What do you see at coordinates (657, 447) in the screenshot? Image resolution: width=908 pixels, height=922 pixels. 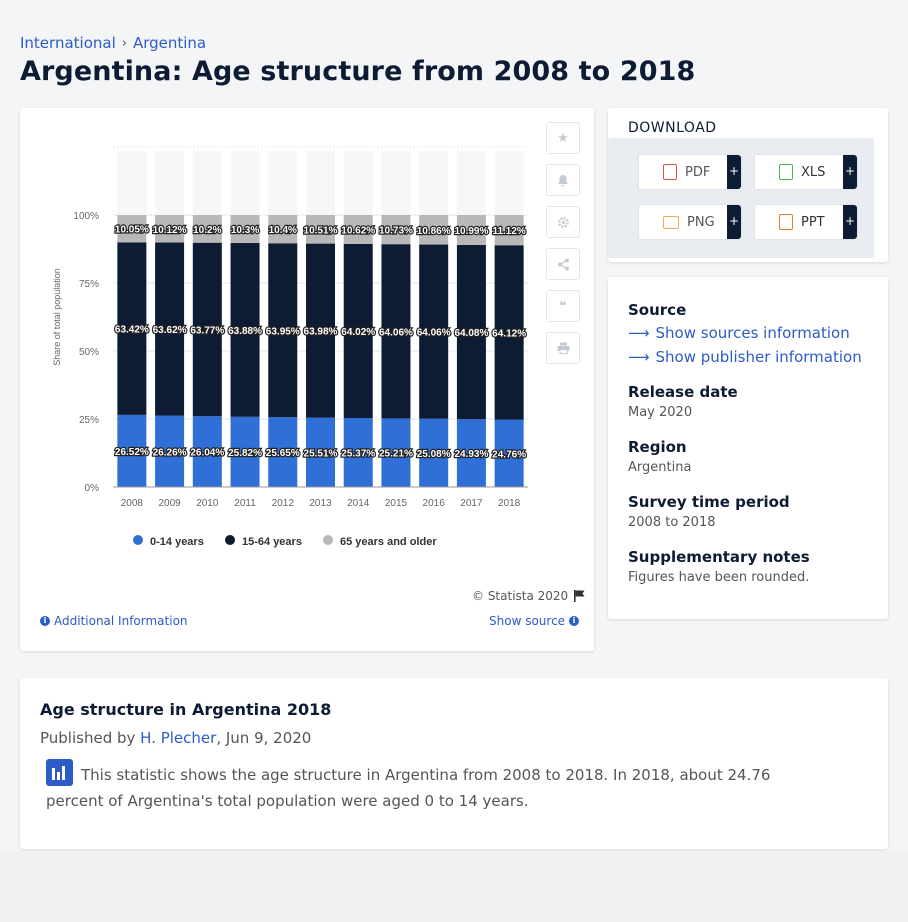 I see `region-label: Region` at bounding box center [657, 447].